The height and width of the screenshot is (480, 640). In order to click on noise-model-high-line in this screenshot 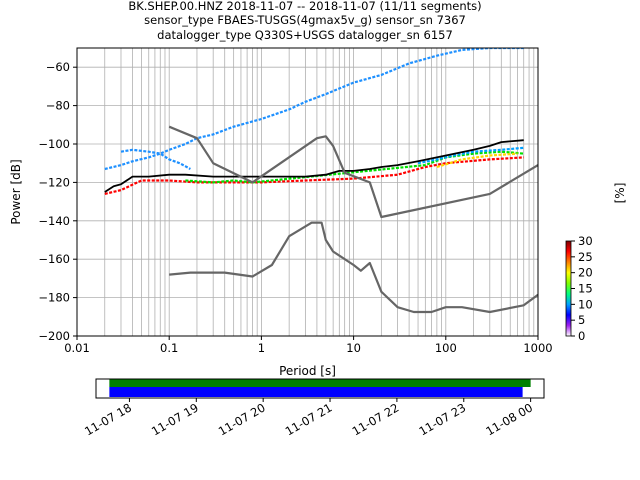, I will do `click(353, 172)`.